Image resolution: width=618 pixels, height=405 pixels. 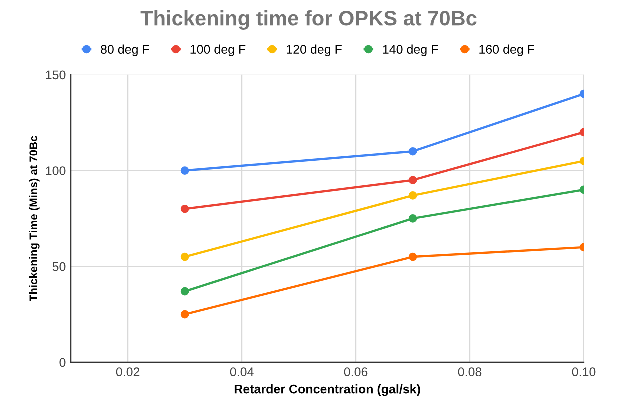 What do you see at coordinates (218, 50) in the screenshot?
I see `legend-label: 100 deg F` at bounding box center [218, 50].